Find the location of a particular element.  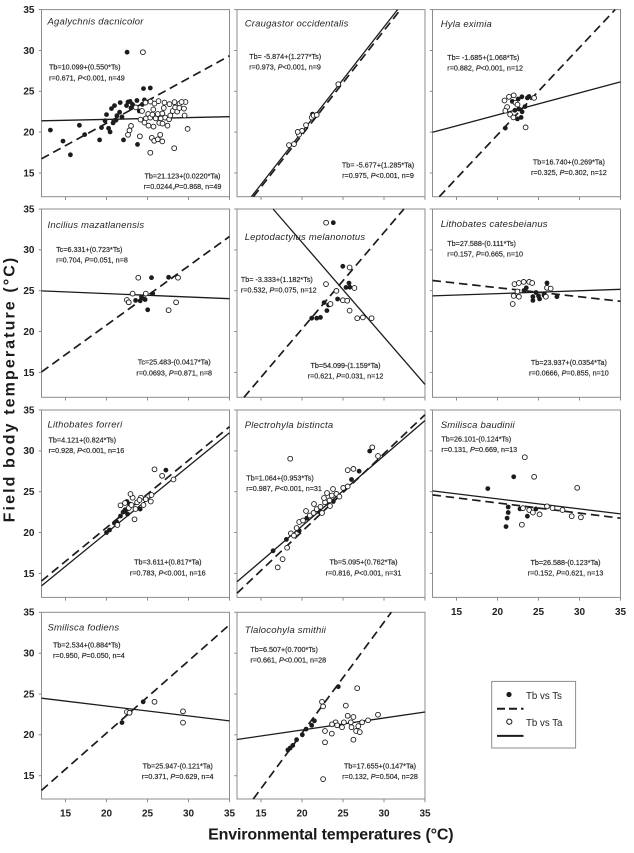

svg-text: Tc=25.483-(0.0417*Ta) is located at coordinates (174, 362).